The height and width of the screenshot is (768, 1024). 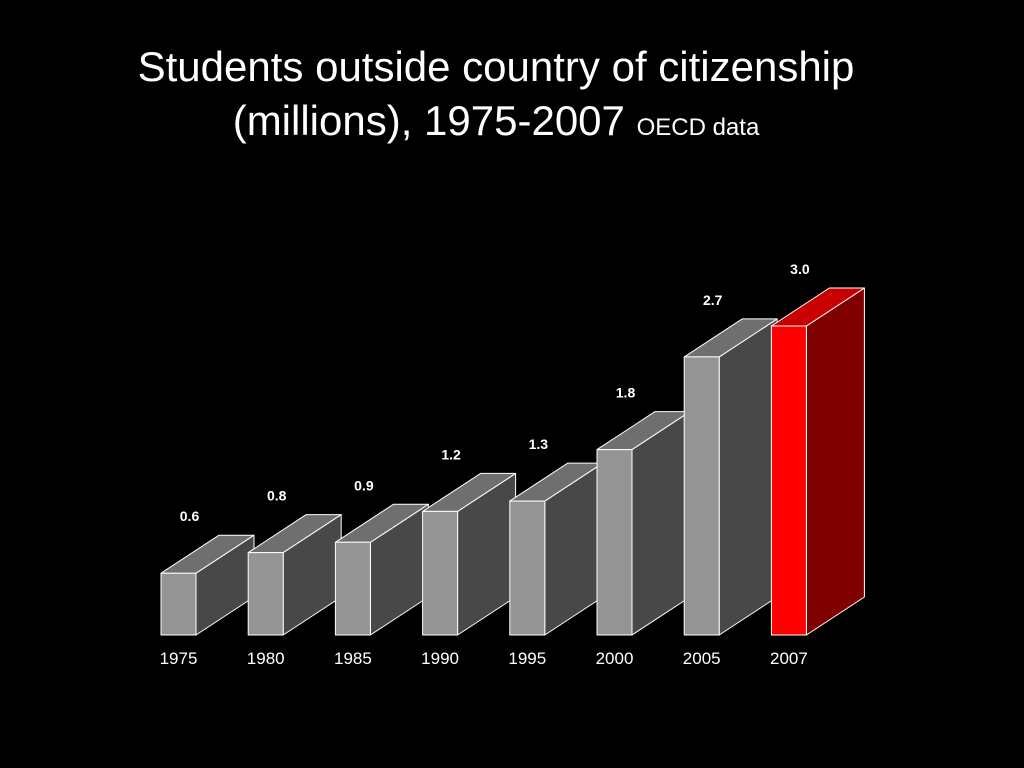 What do you see at coordinates (556, 549) in the screenshot?
I see `bar-1995` at bounding box center [556, 549].